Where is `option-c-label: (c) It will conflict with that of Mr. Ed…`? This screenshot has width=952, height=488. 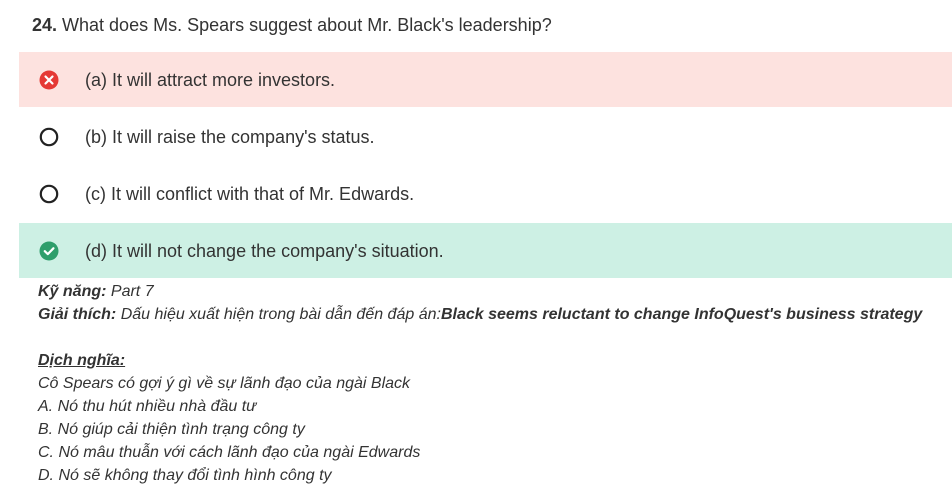 option-c-label: (c) It will conflict with that of Mr. Ed… is located at coordinates (250, 194).